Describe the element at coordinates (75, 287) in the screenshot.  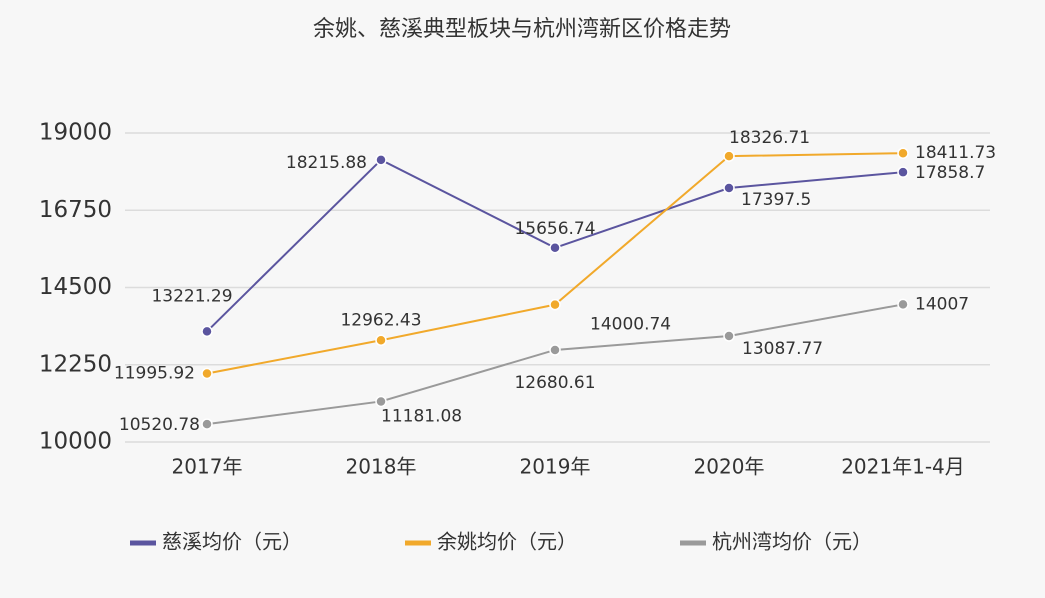
I see `y-tick-label: 14500` at that location.